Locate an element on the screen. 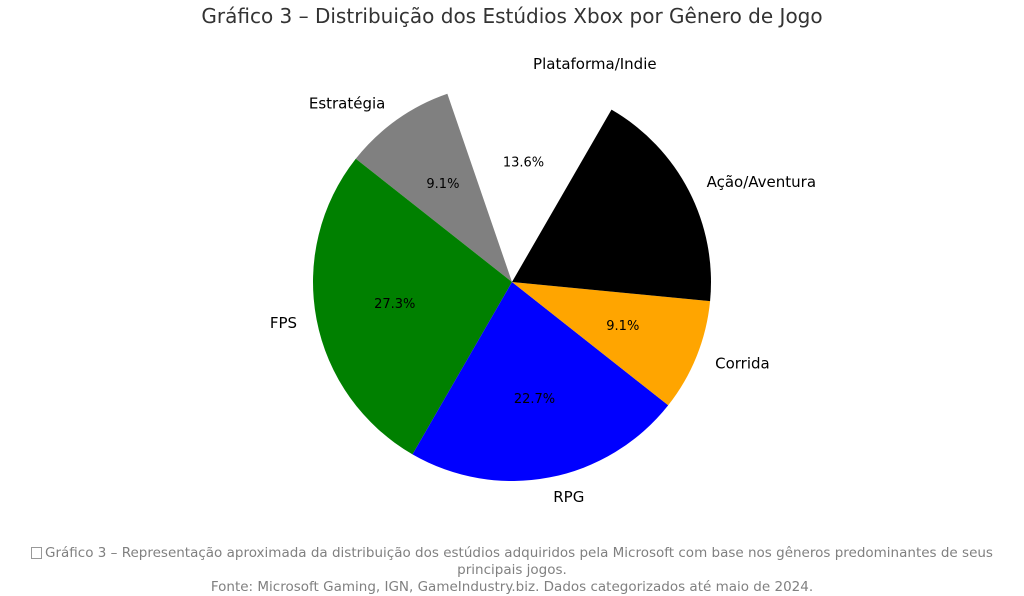 Image resolution: width=1024 pixels, height=596 pixels. pie-slice-rpg is located at coordinates (540, 381).